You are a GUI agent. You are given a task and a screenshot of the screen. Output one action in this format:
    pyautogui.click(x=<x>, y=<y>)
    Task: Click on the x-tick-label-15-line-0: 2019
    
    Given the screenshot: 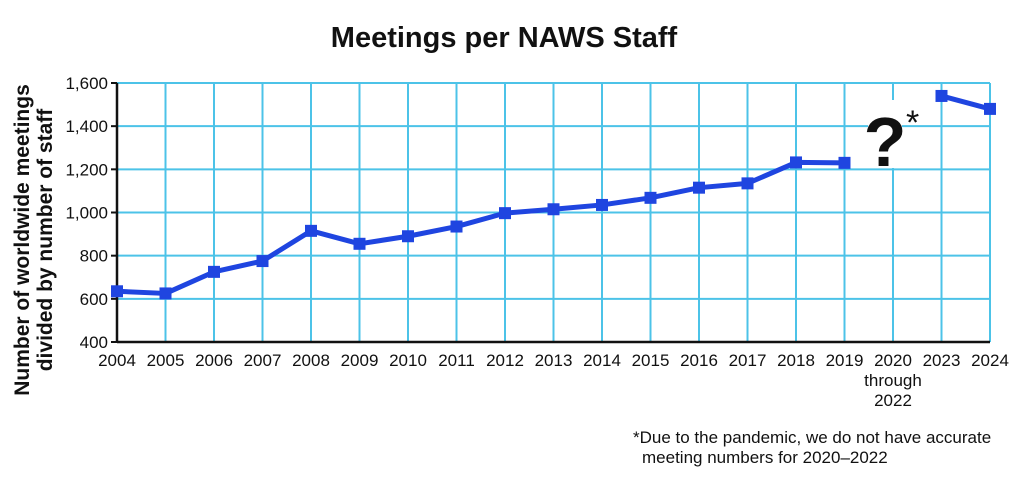 What is the action you would take?
    pyautogui.click(x=845, y=360)
    